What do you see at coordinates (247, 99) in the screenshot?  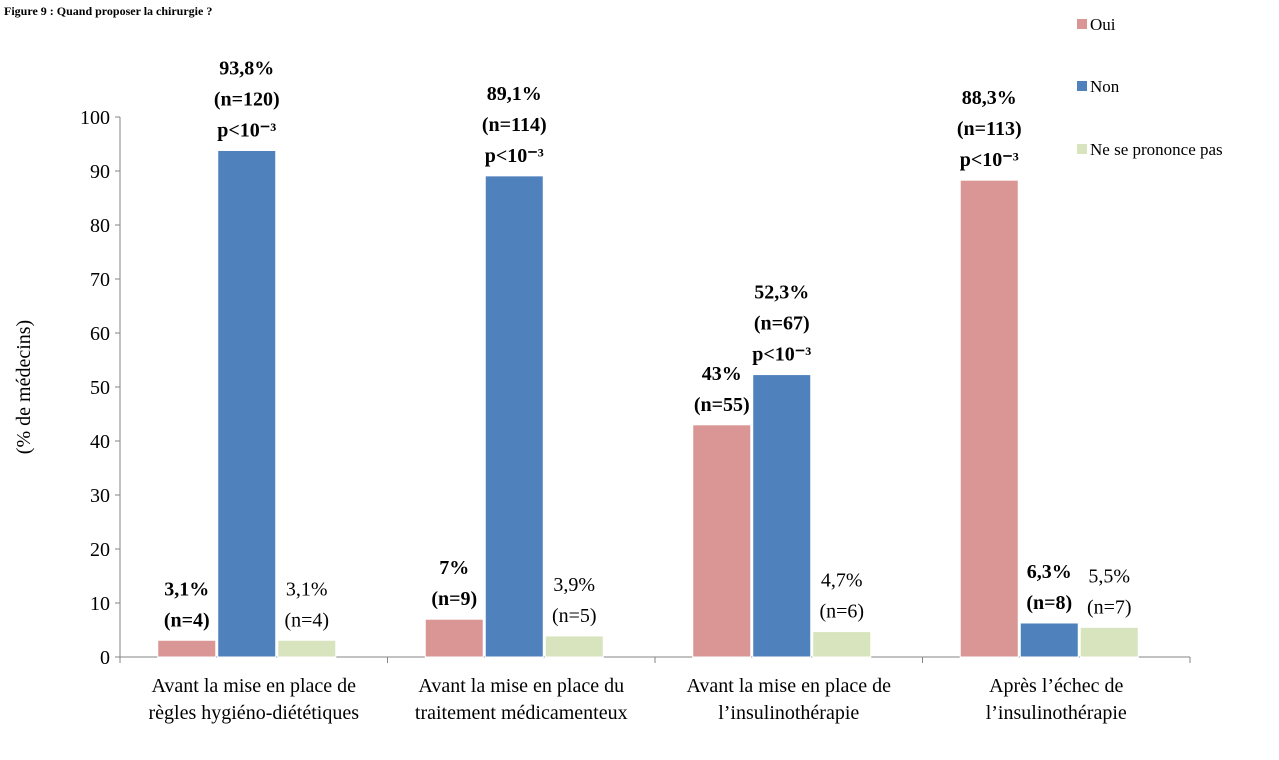 I see `data-label: (n=120)` at bounding box center [247, 99].